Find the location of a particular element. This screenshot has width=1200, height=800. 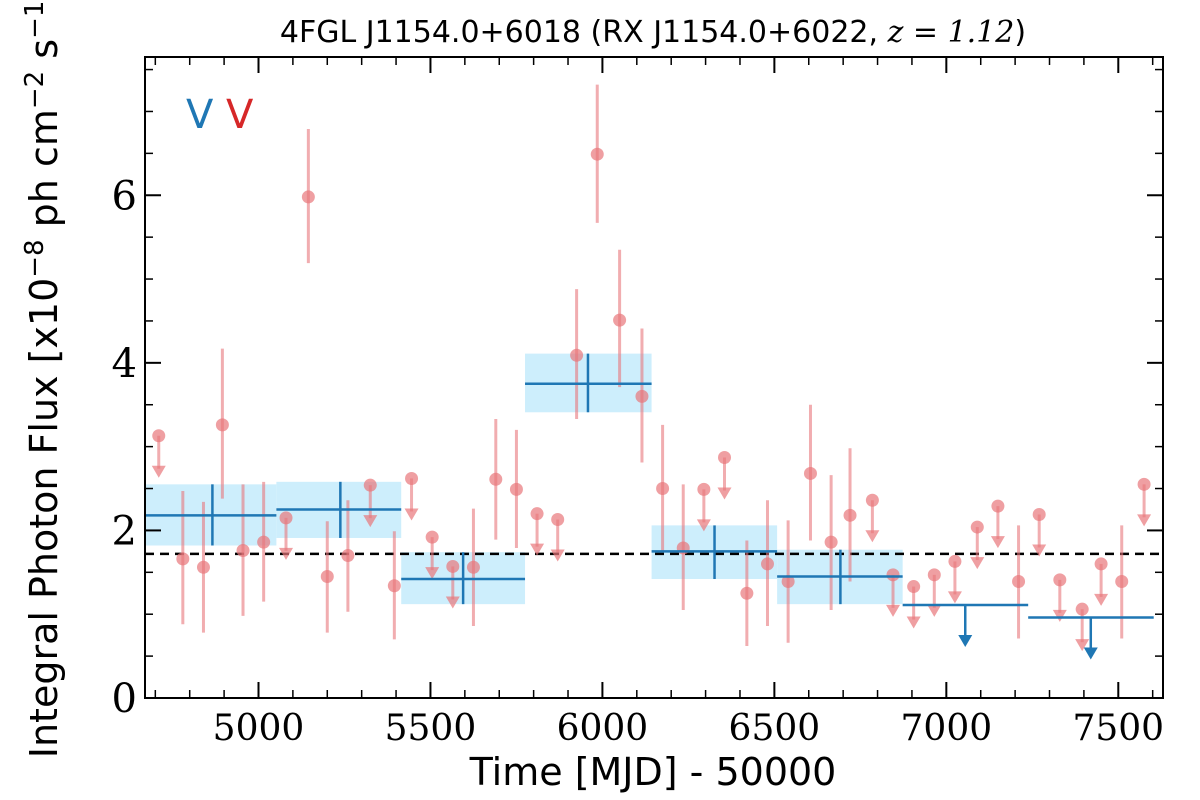

y-axis-label-prefix: Integral Photon Flux [x10 is located at coordinates (44, 518).